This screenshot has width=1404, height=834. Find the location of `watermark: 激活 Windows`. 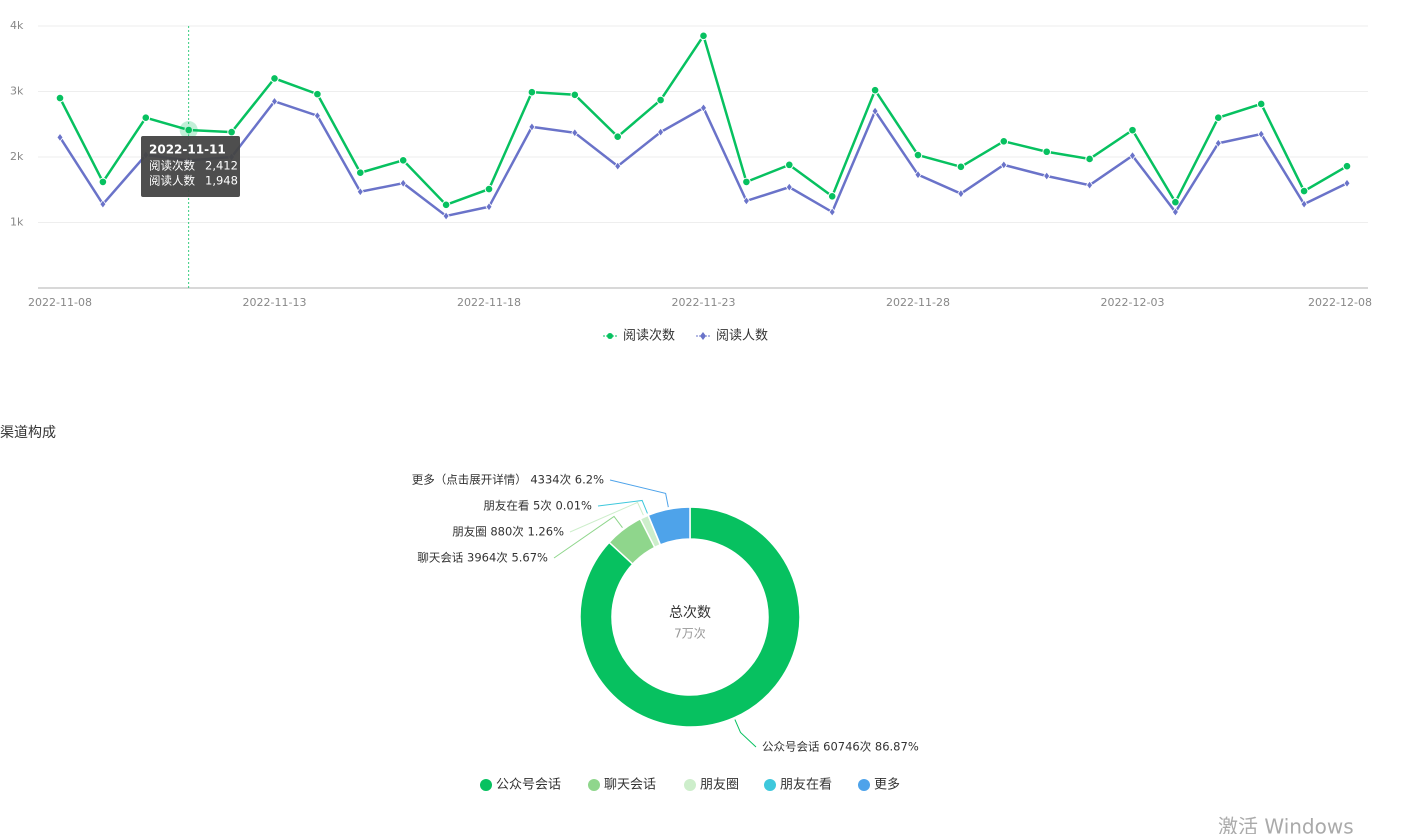

watermark: 激活 Windows is located at coordinates (1286, 824).